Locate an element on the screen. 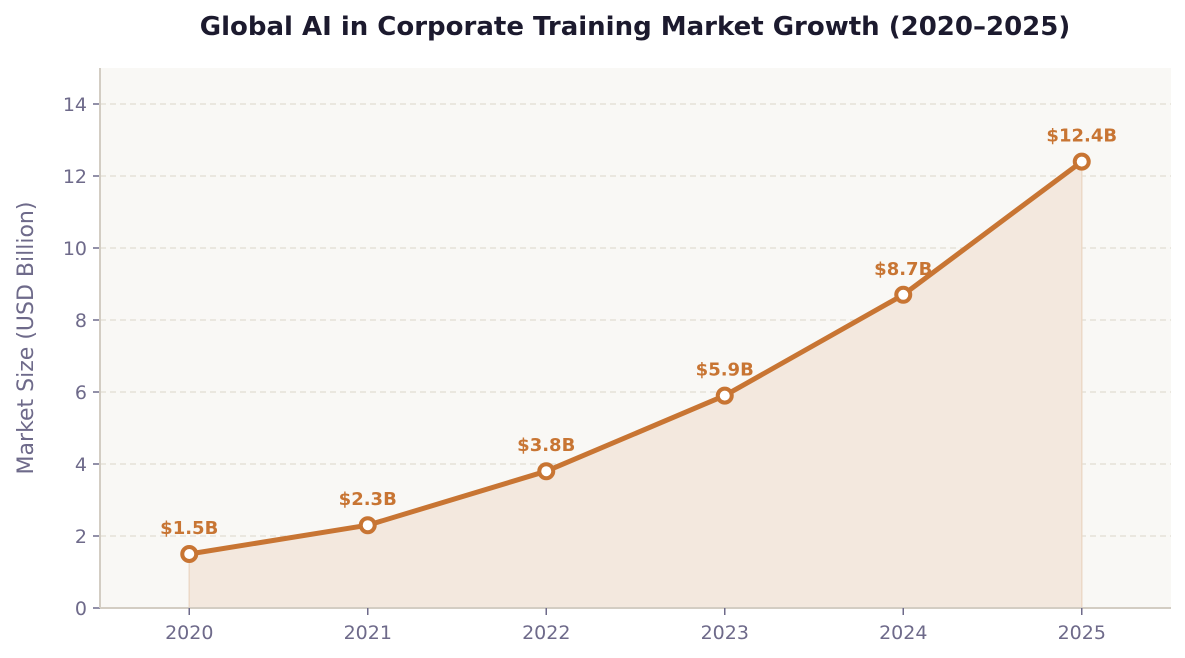 This screenshot has height=658, width=1185. y-tick-label: 6 is located at coordinates (81, 393).